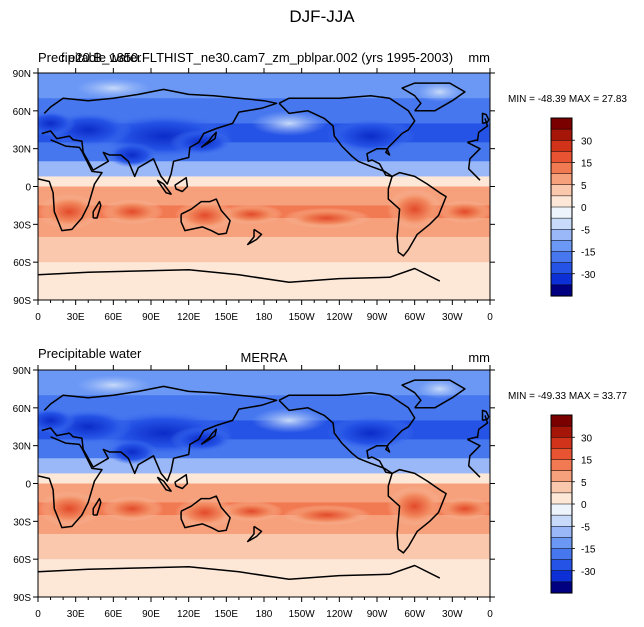 The image size is (644, 627). What do you see at coordinates (189, 317) in the screenshot?
I see `x-tick-label: 120E` at bounding box center [189, 317].